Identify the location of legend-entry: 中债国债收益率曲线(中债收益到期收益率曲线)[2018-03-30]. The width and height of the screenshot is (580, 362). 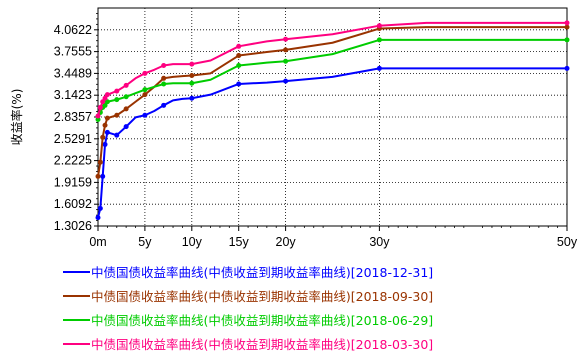
(248, 344).